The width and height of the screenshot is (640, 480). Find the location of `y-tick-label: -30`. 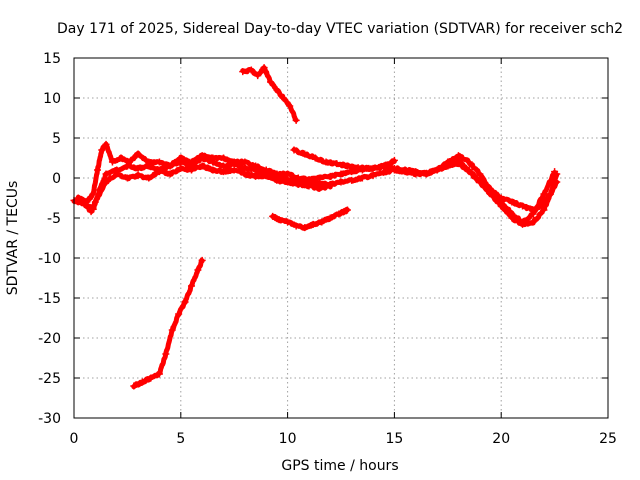

y-tick-label: -30 is located at coordinates (49, 419).